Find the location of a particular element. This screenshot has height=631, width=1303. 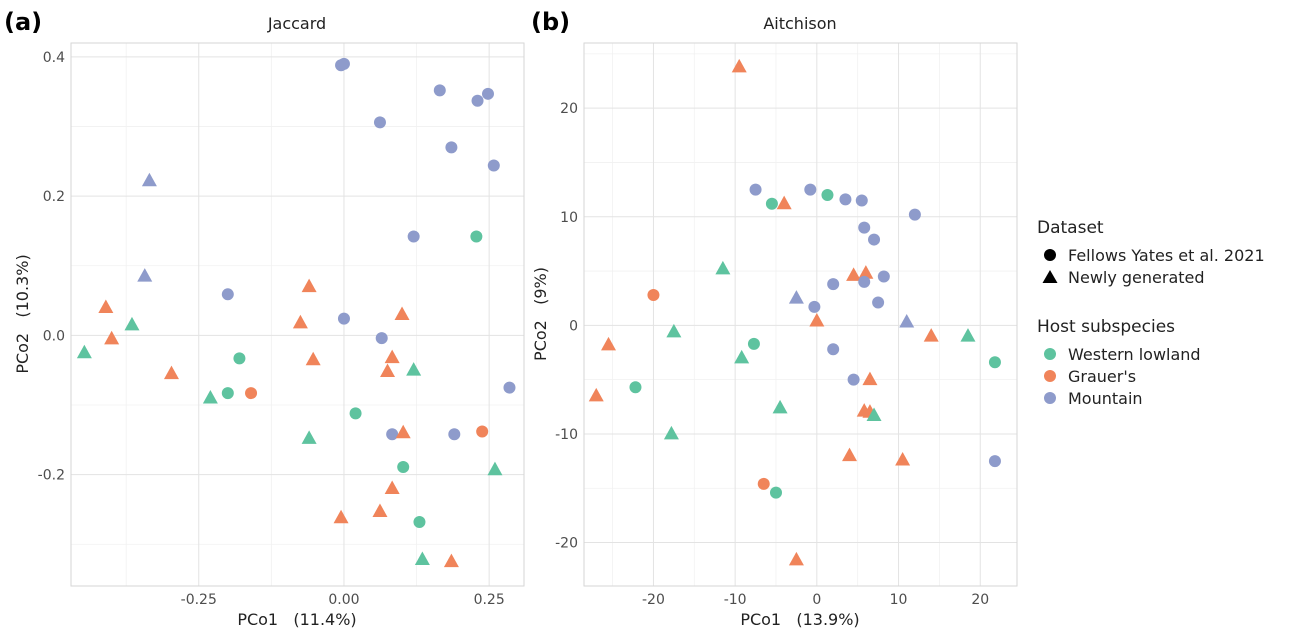

panel-title-jaccard: Jaccard is located at coordinates (296, 23).